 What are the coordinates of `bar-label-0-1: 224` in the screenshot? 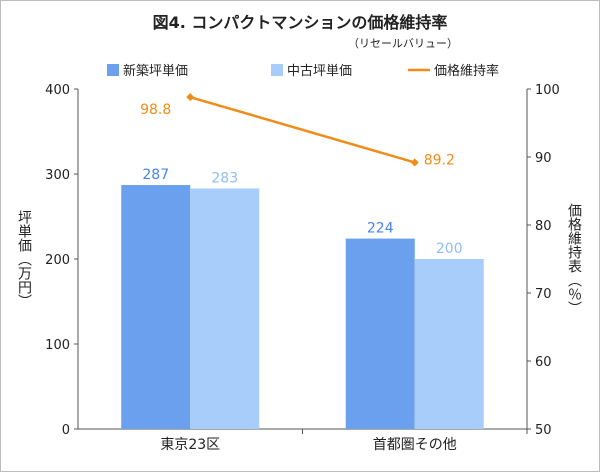 It's located at (380, 229).